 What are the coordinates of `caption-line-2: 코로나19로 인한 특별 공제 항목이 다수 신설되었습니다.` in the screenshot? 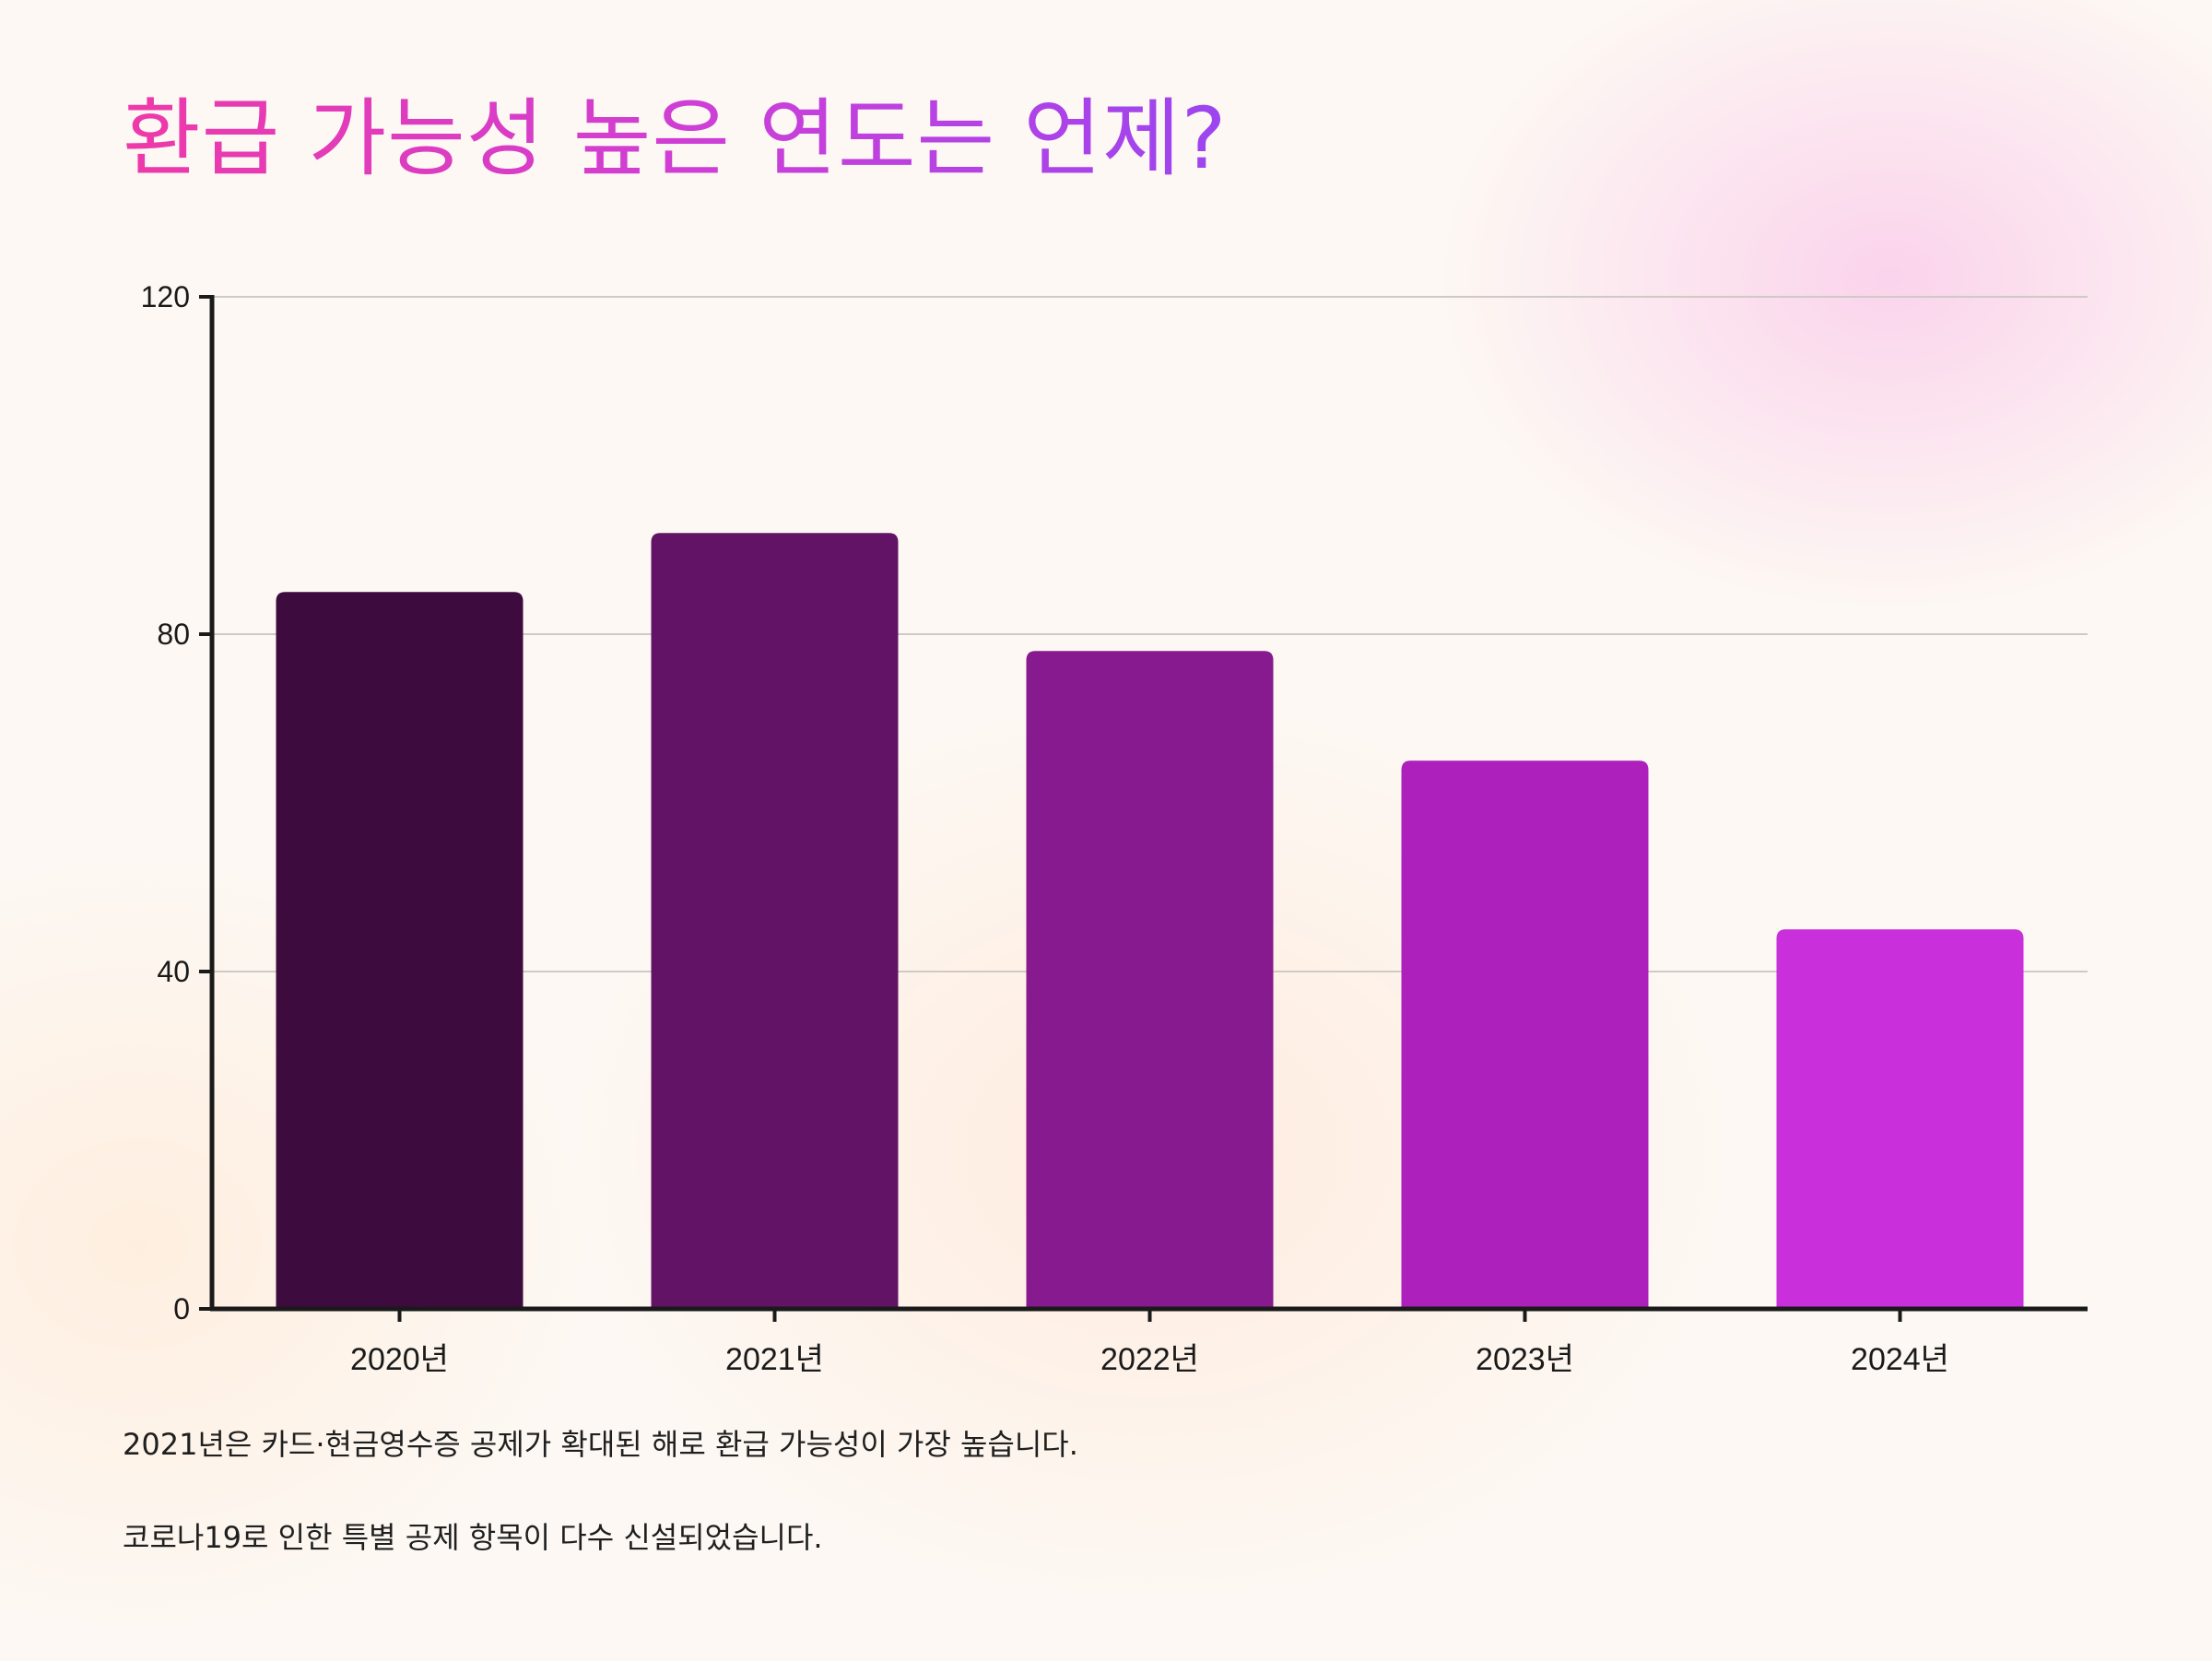 It's located at (473, 1537).